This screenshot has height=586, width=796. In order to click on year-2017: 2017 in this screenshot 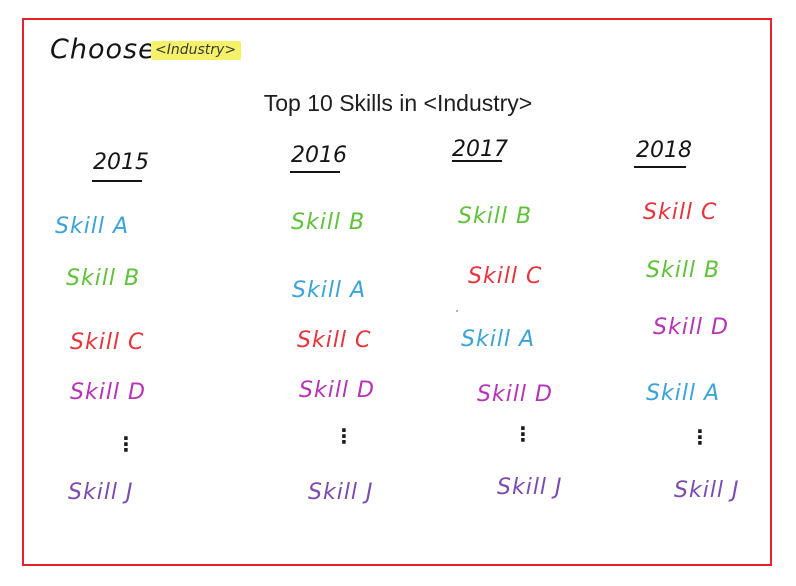, I will do `click(480, 149)`.